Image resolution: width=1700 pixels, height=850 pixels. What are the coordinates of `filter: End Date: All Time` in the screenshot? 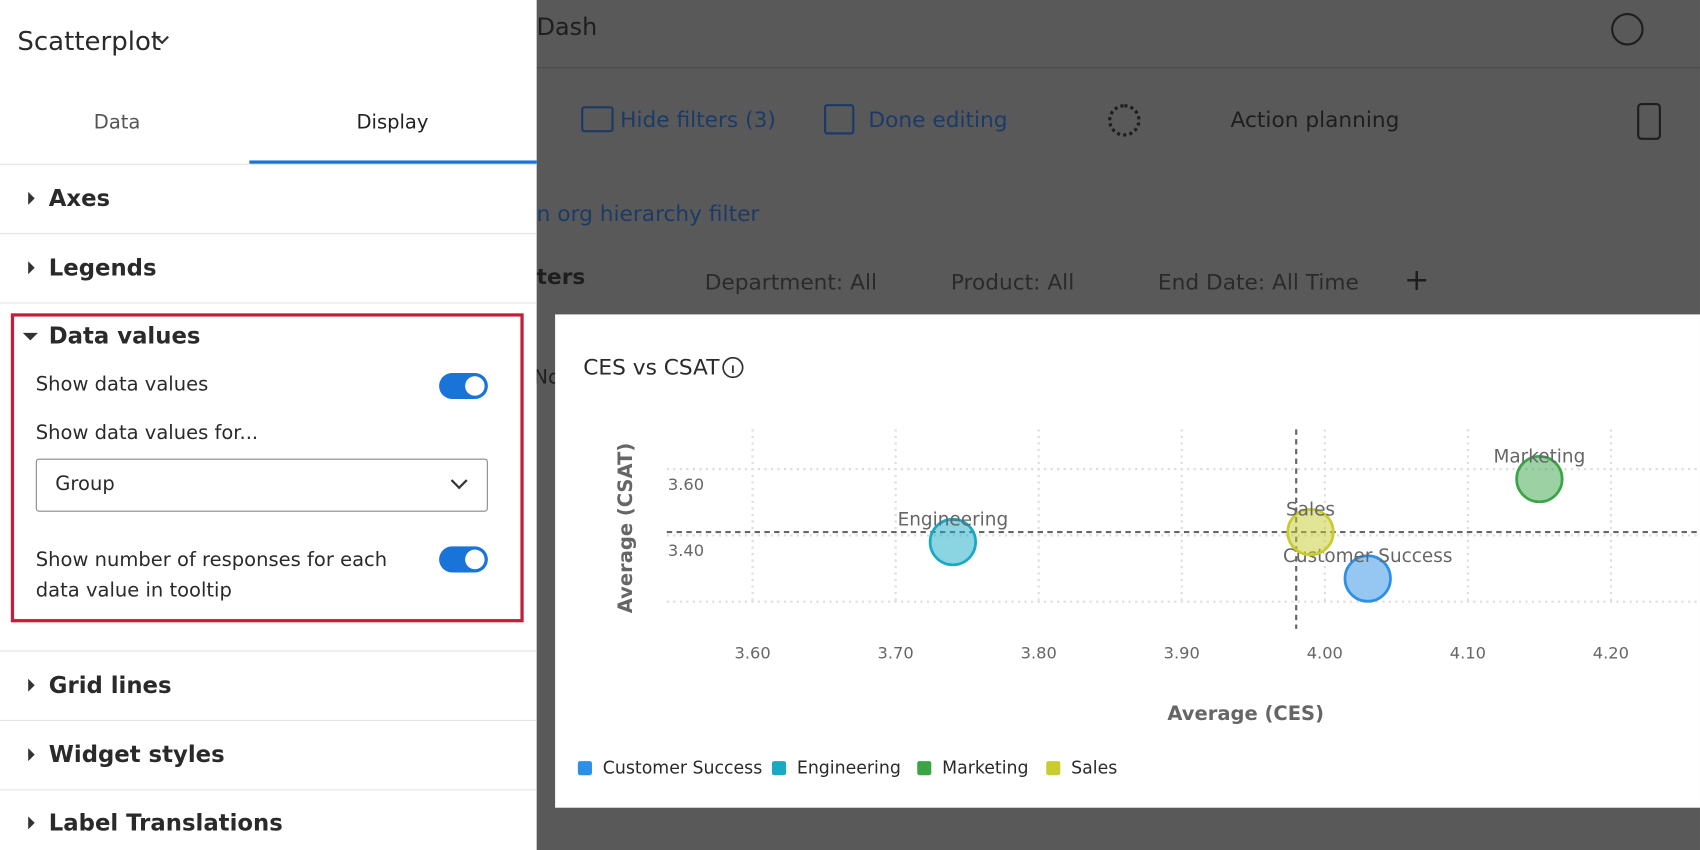 It's located at (1258, 281).